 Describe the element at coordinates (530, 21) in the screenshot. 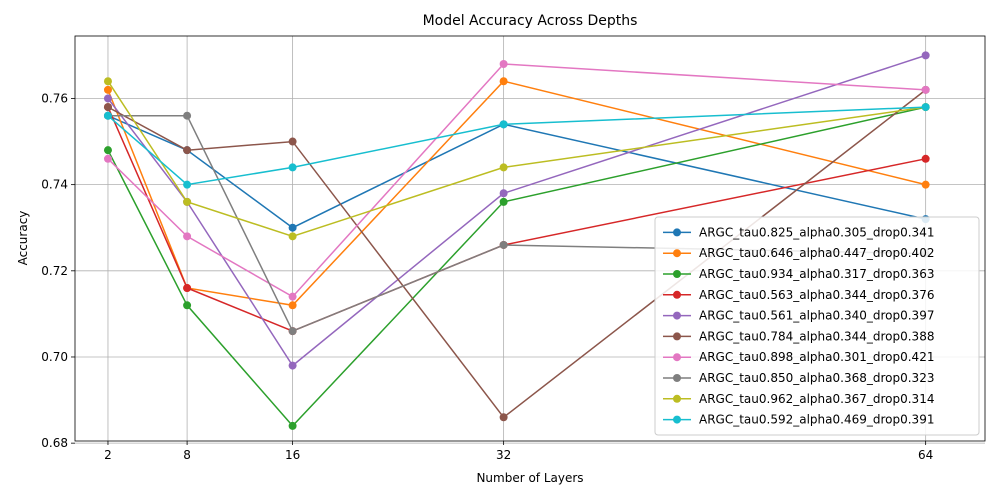

I see `chart-title: Model Accuracy Across Depths` at that location.